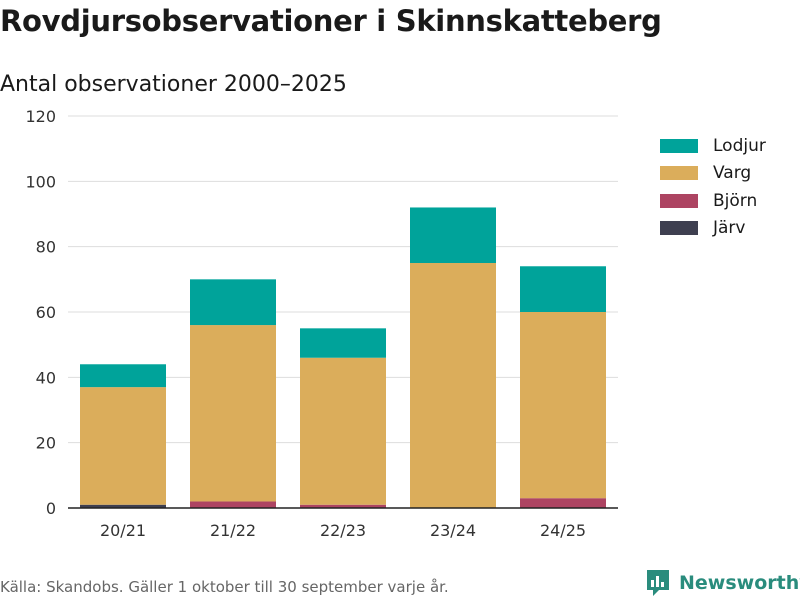 The image size is (800, 600). I want to click on legend-swatch-lodjur, so click(679, 145).